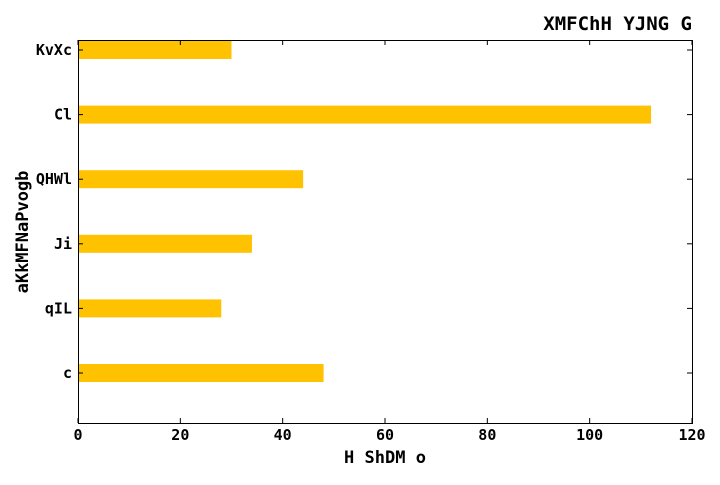 The width and height of the screenshot is (720, 485). What do you see at coordinates (165, 243) in the screenshot?
I see `bar-Ji` at bounding box center [165, 243].